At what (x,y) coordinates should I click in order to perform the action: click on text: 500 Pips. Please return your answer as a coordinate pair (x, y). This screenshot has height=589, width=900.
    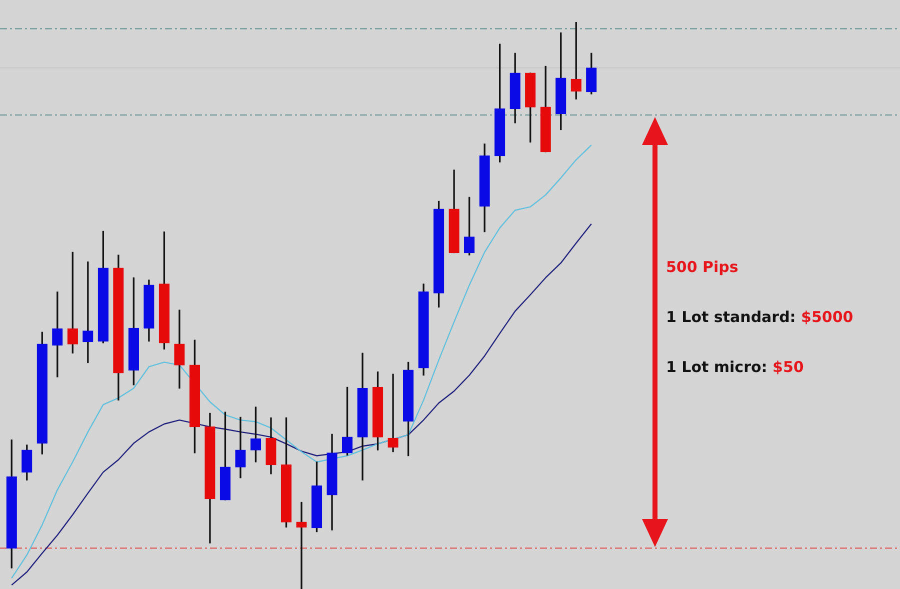
    Looking at the image, I should click on (702, 267).